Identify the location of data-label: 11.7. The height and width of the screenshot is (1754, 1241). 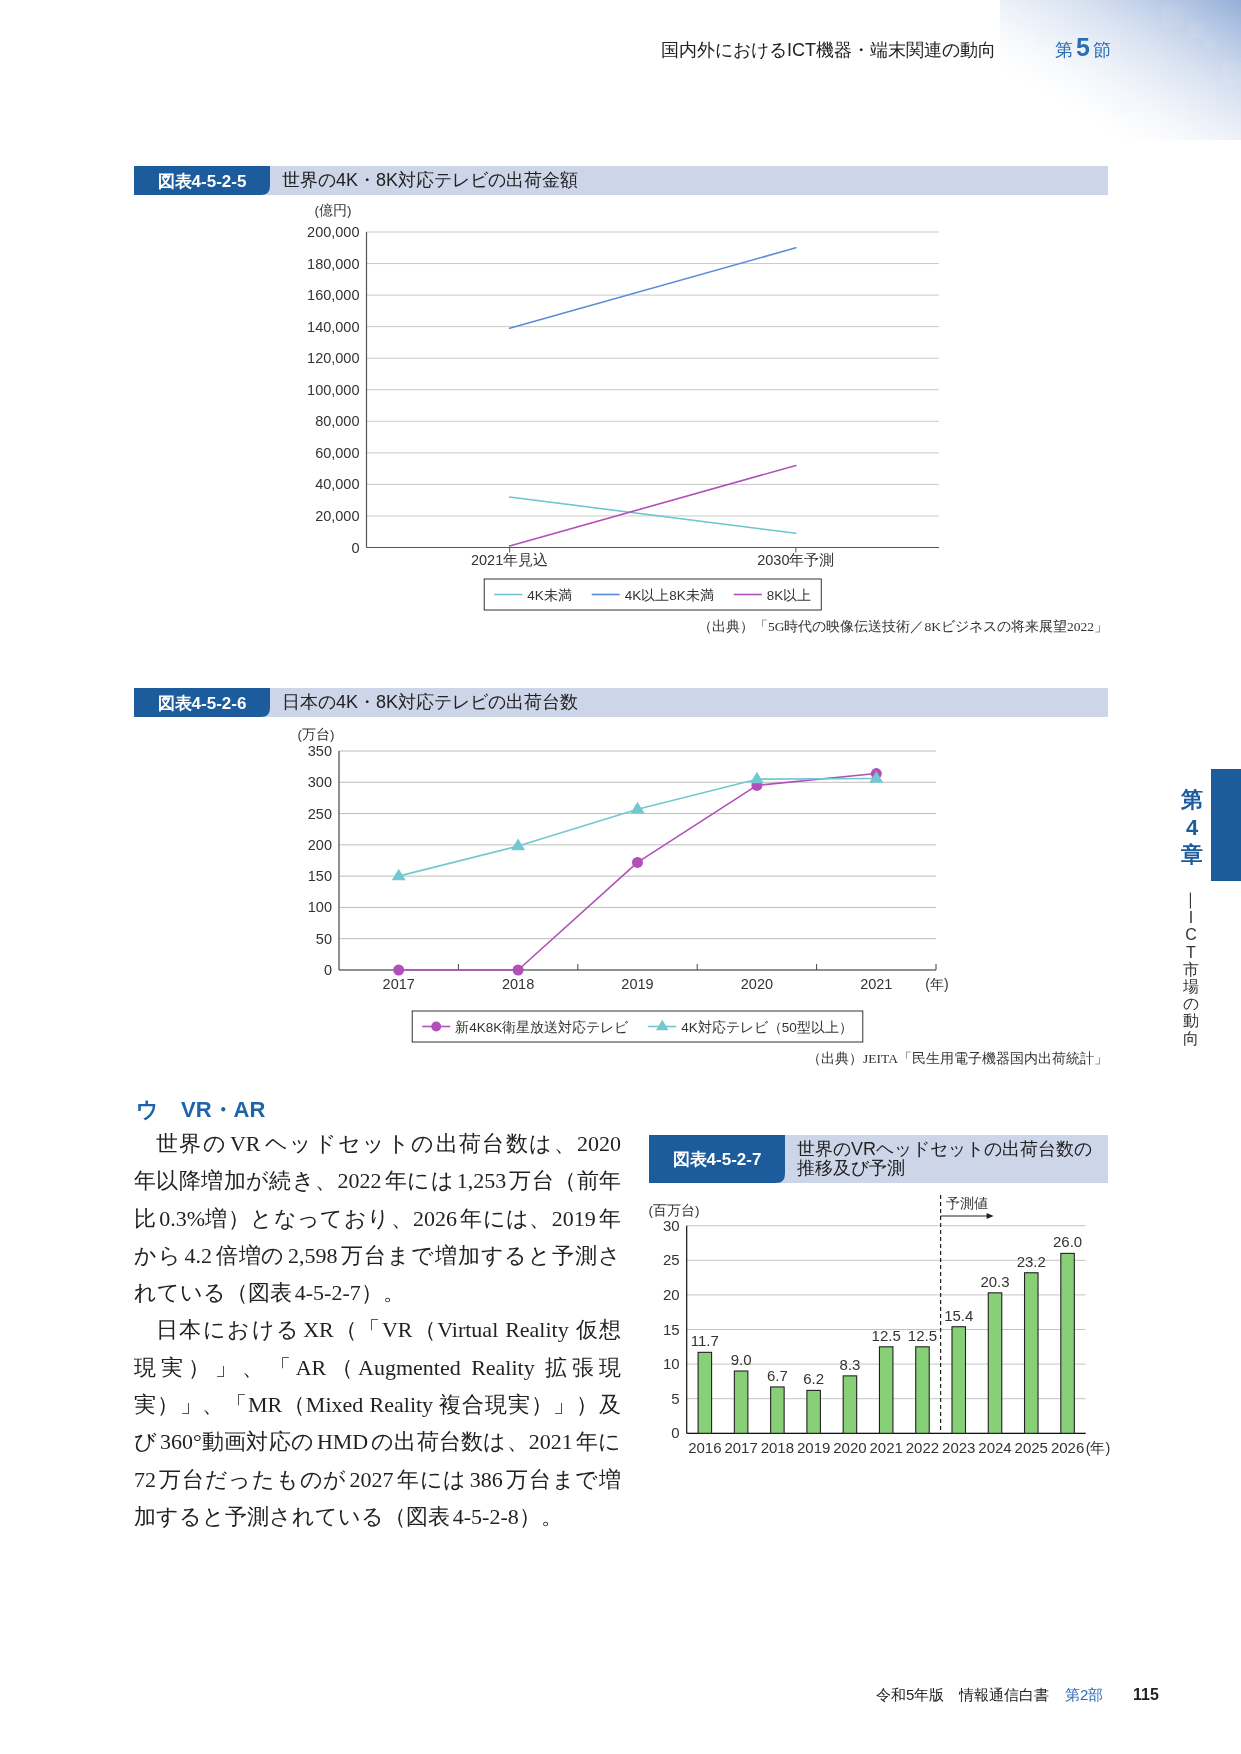
(704, 1341).